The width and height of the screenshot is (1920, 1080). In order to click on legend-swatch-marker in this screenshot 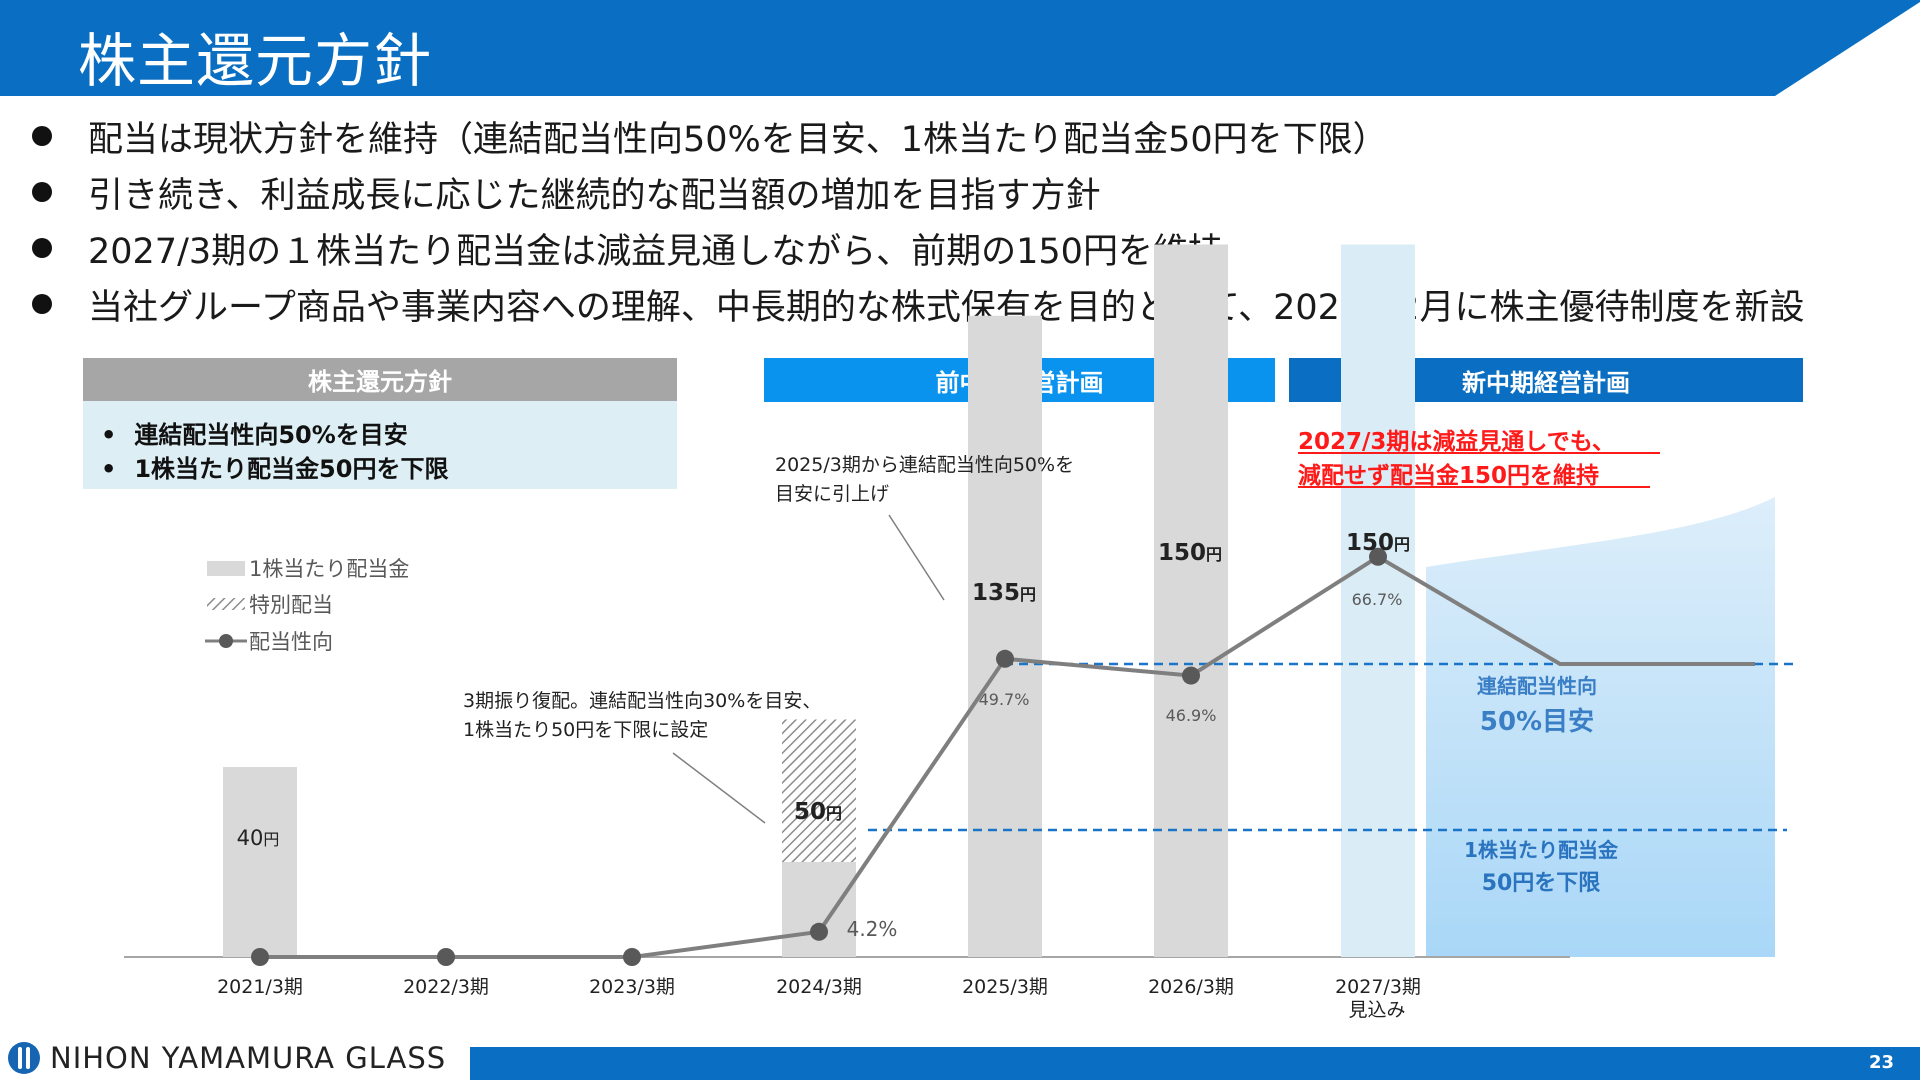, I will do `click(226, 641)`.